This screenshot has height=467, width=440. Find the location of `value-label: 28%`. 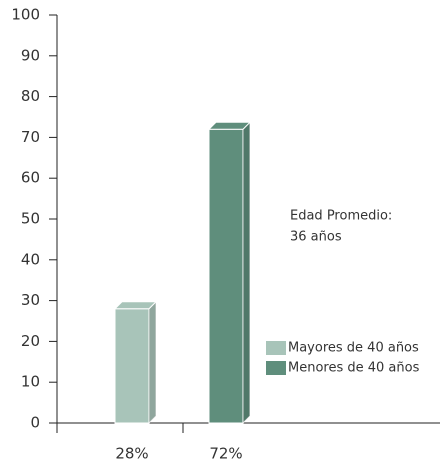

value-label: 28% is located at coordinates (131, 454).